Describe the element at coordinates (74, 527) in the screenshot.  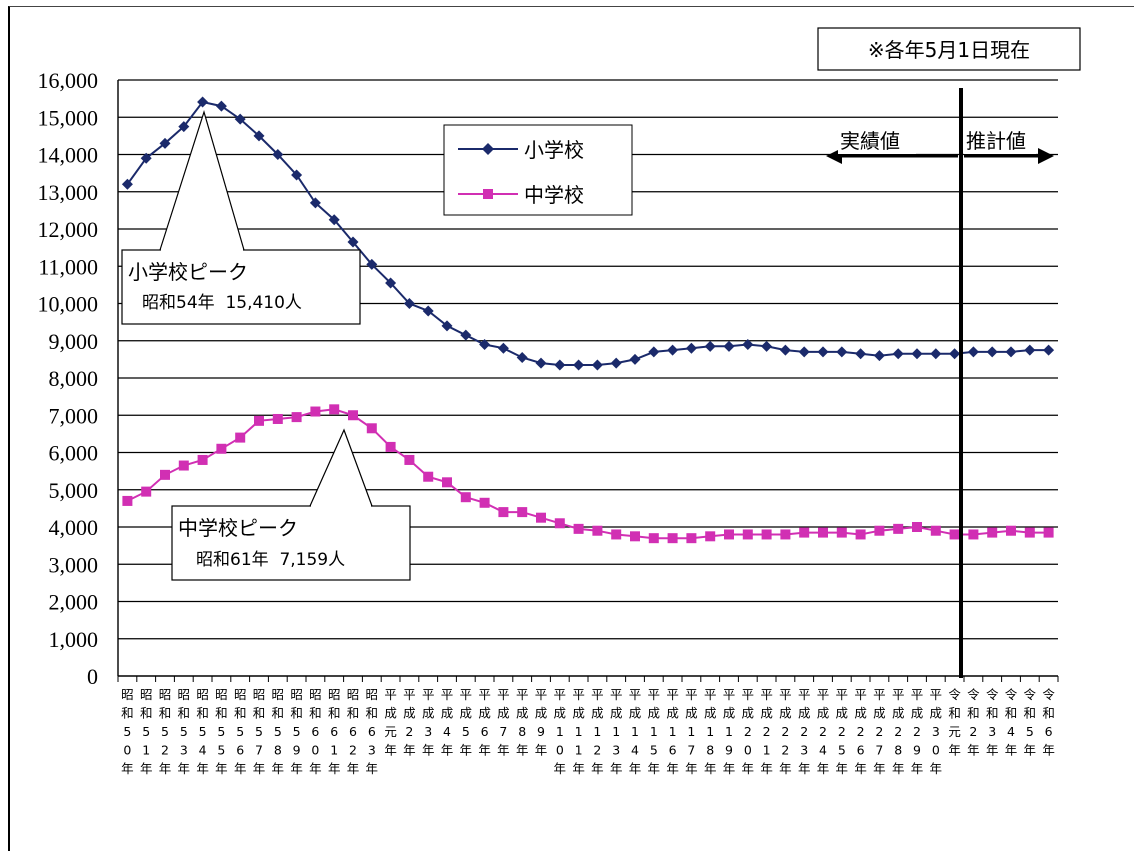
I see `y-tick-label: 4,000` at that location.